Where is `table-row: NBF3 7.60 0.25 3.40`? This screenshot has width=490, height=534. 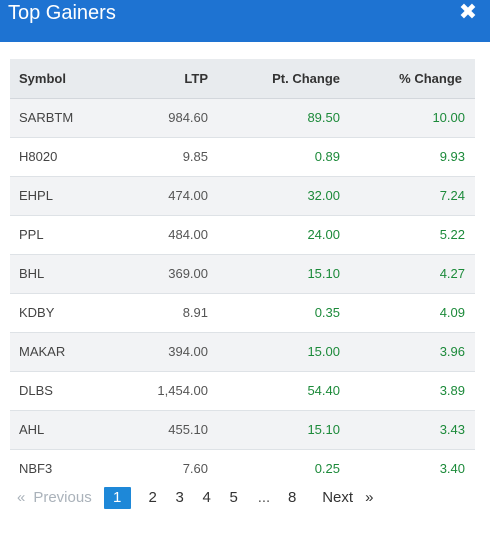
table-row: NBF3 7.60 0.25 3.40 is located at coordinates (242, 468).